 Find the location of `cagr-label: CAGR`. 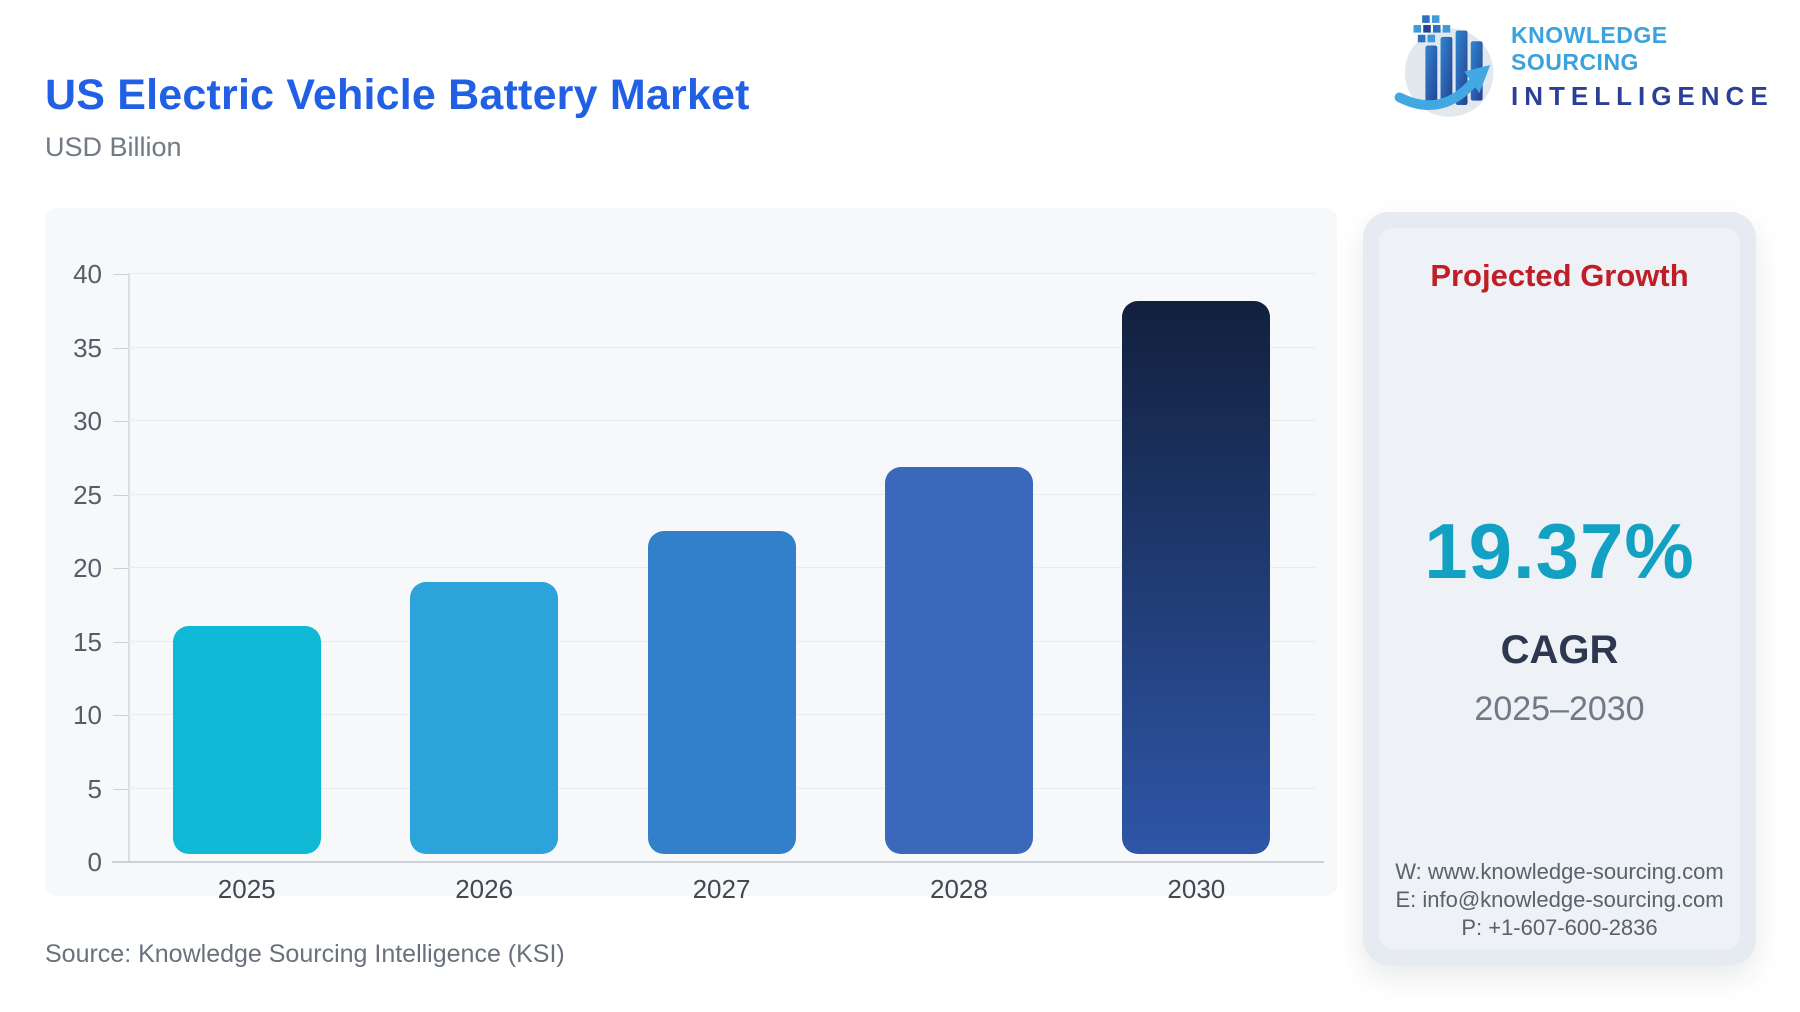

cagr-label: CAGR is located at coordinates (1559, 650).